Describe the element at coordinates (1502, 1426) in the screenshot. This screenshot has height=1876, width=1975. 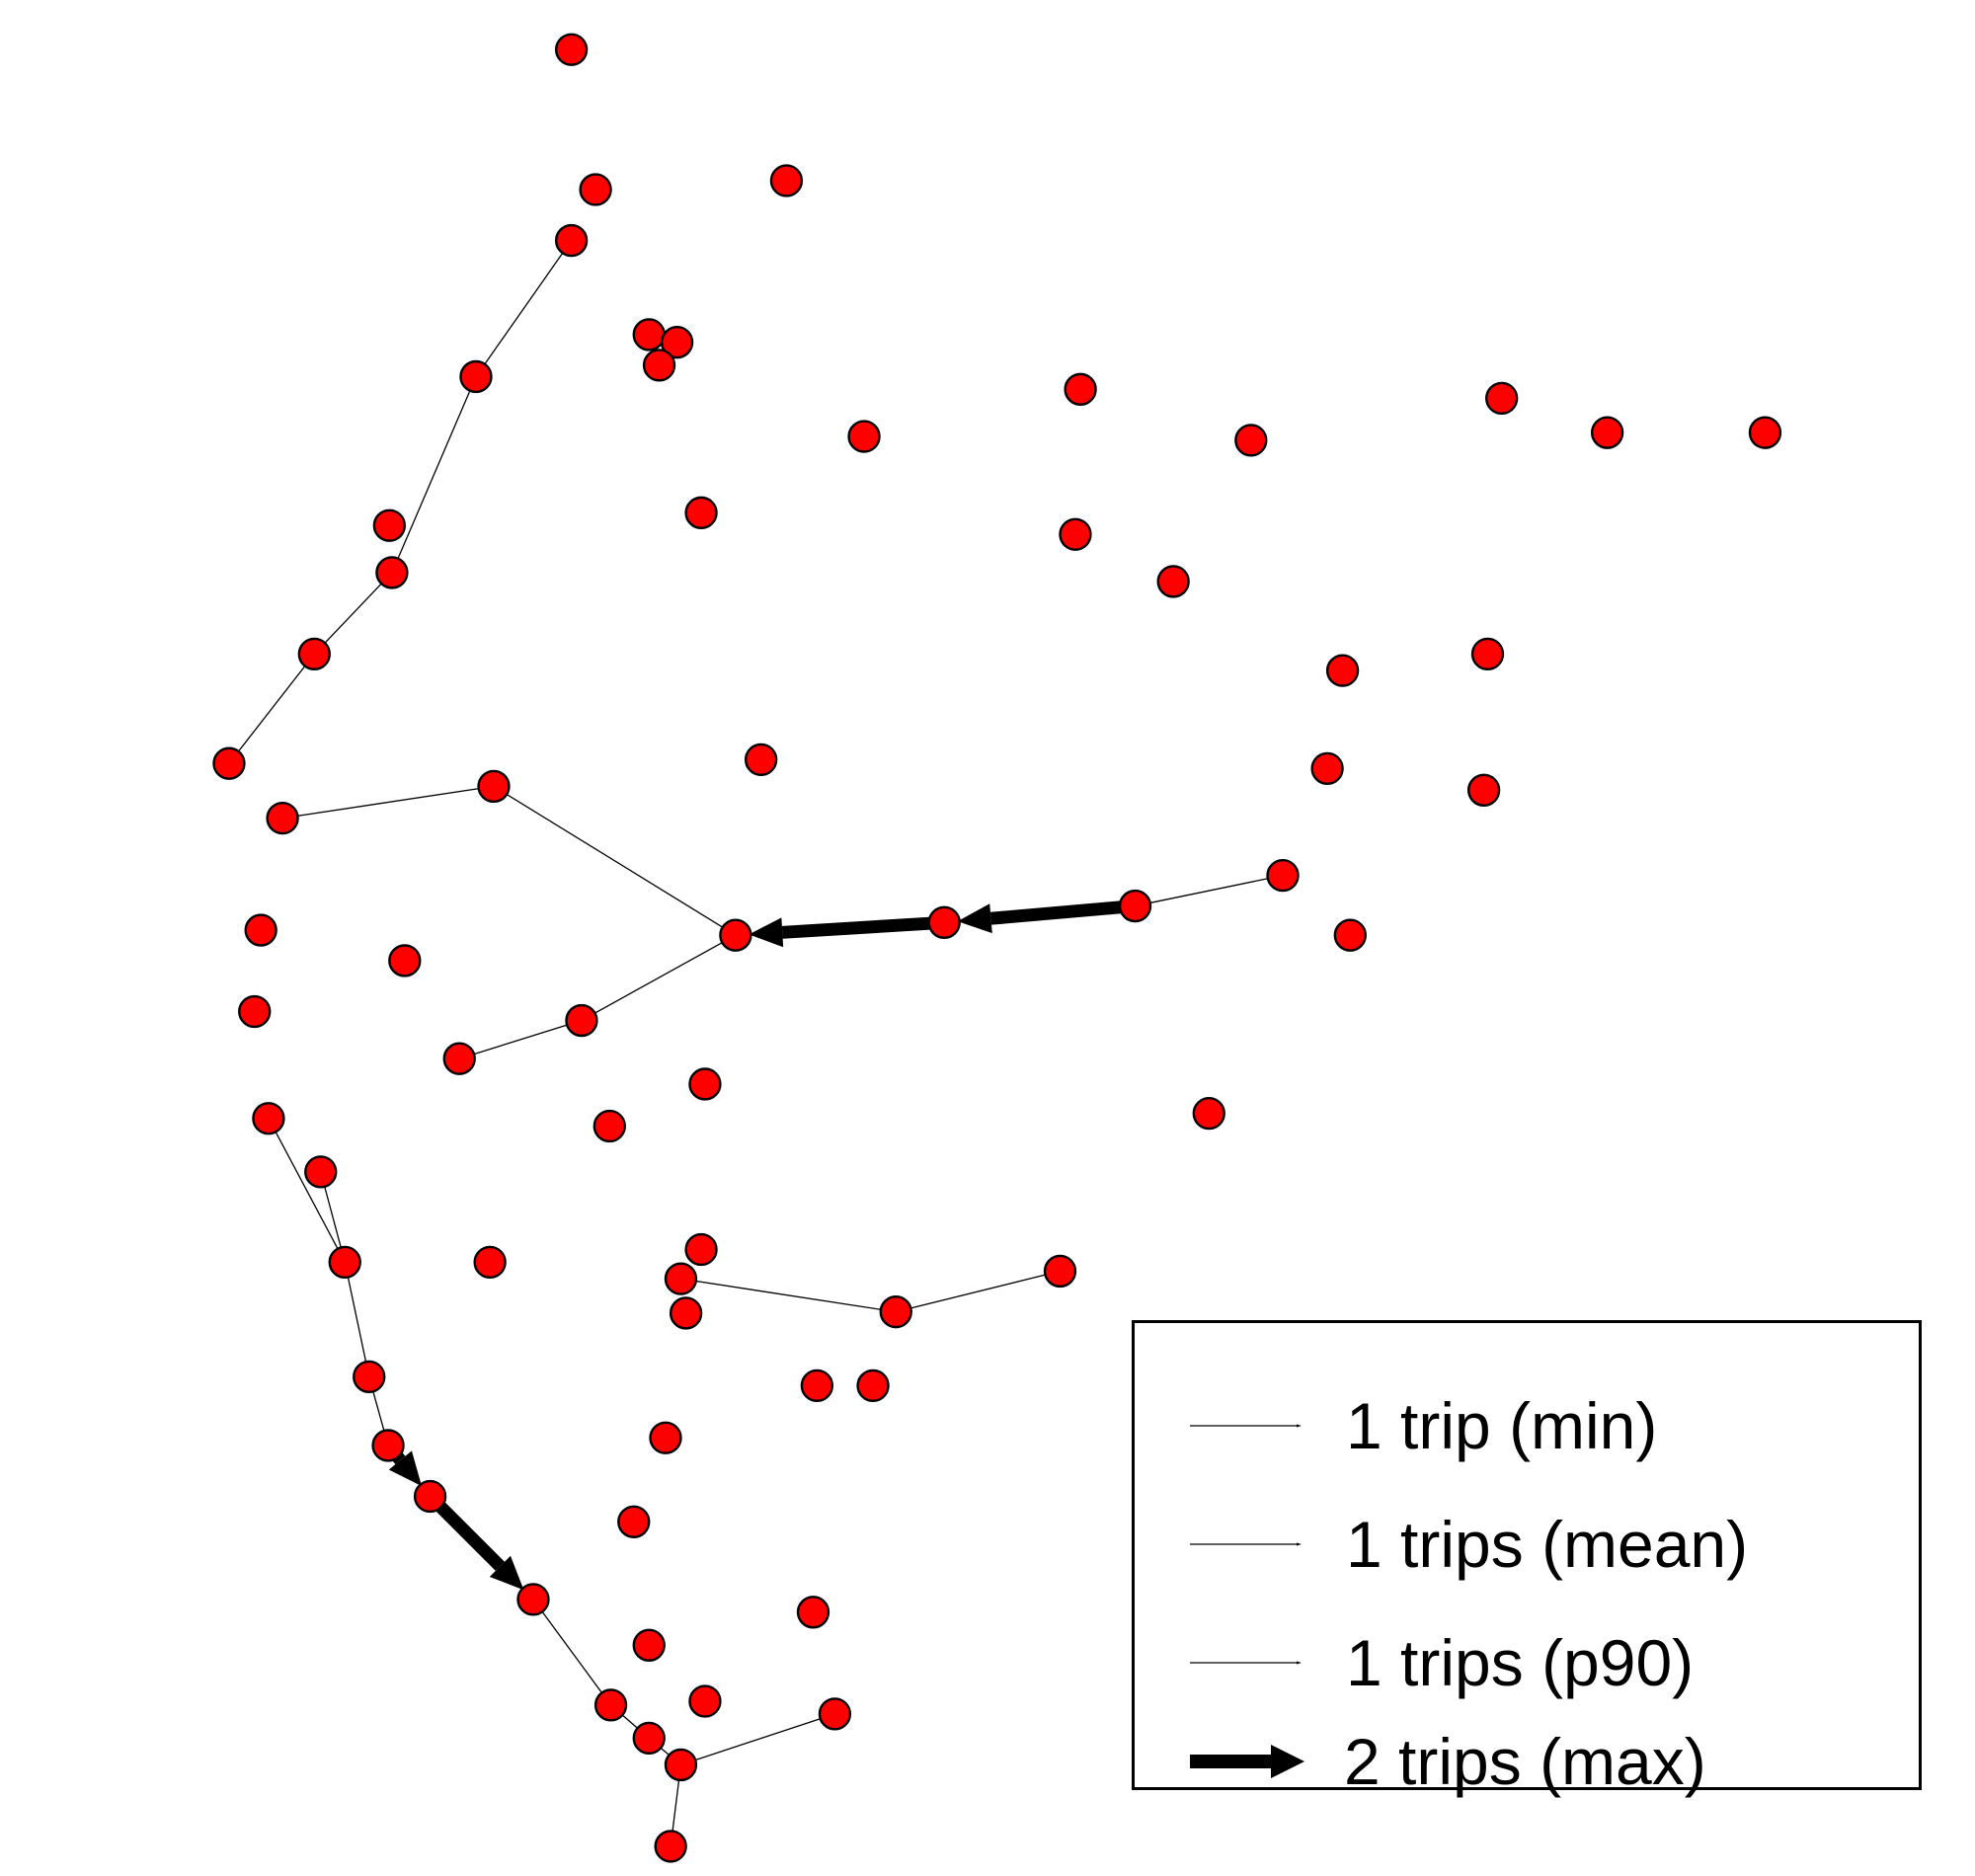
I see `legend-label-min: 1 trip (min)` at that location.